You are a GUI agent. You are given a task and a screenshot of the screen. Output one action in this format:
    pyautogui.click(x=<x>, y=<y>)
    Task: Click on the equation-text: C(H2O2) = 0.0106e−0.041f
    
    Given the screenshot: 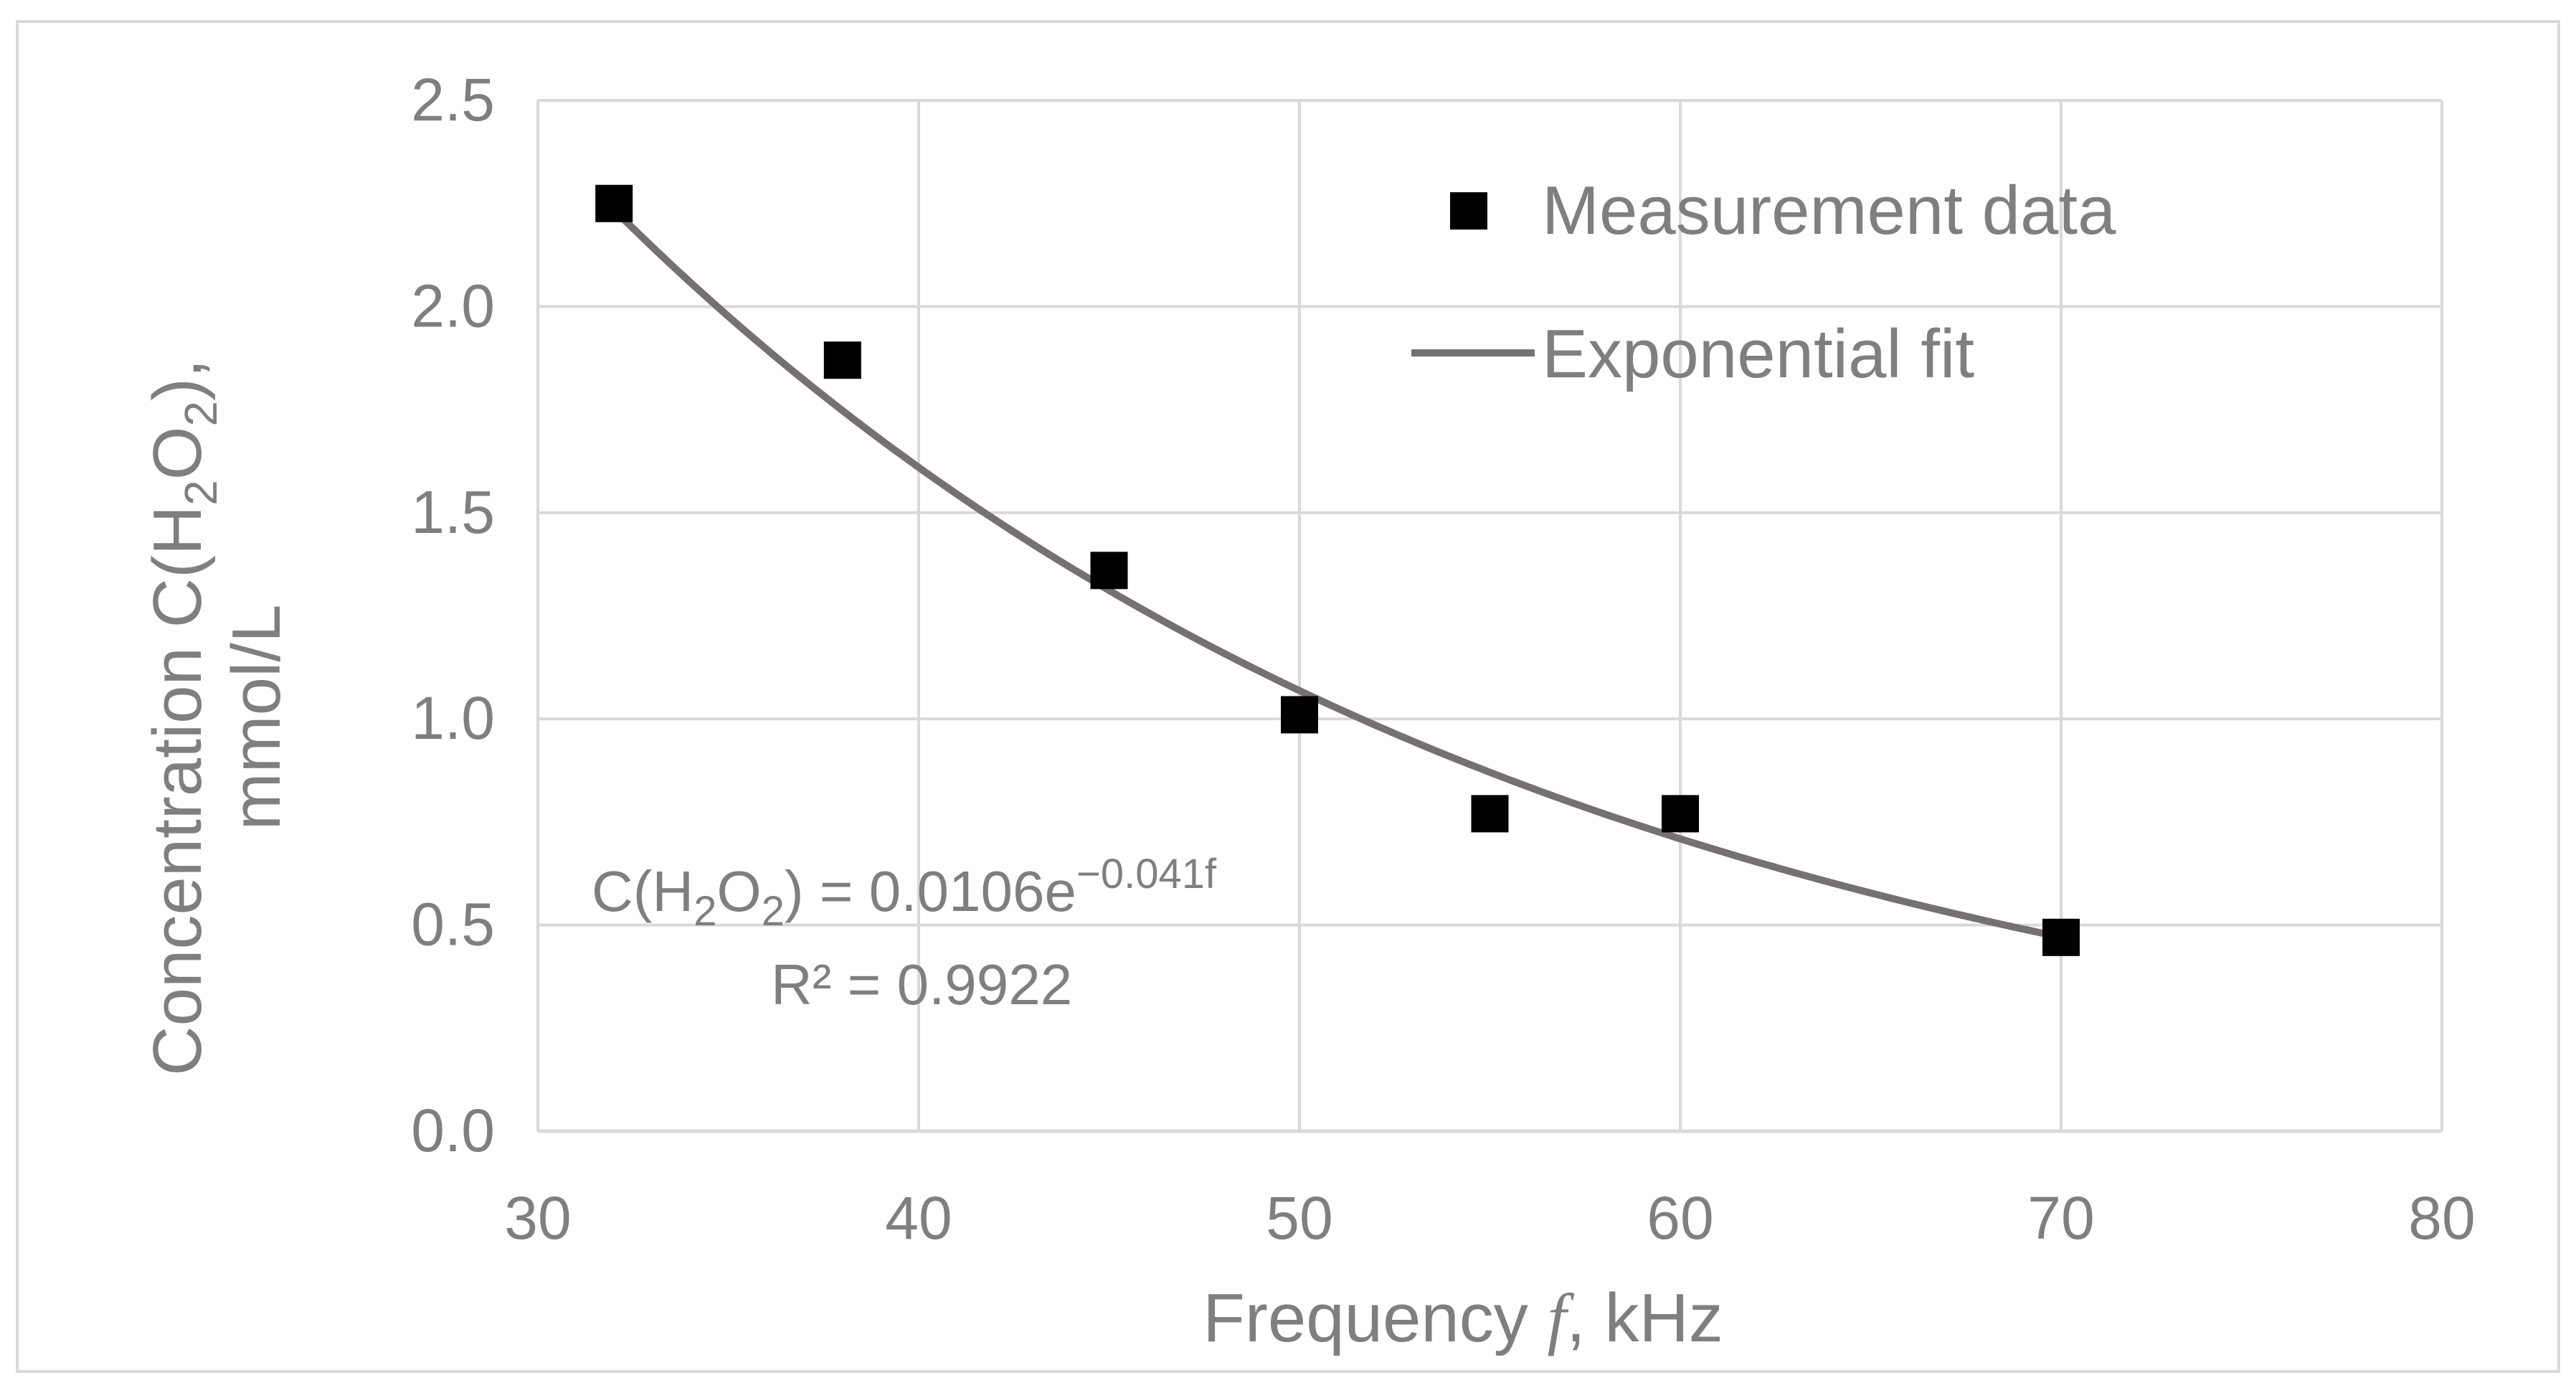 What is the action you would take?
    pyautogui.click(x=904, y=893)
    